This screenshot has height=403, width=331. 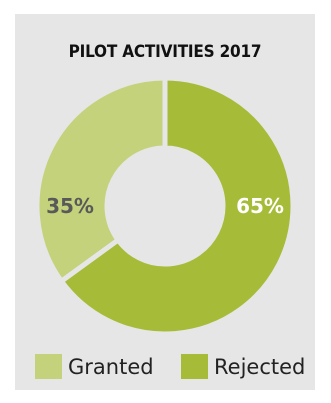 I want to click on donut-label-rejected: 65%, so click(x=260, y=206).